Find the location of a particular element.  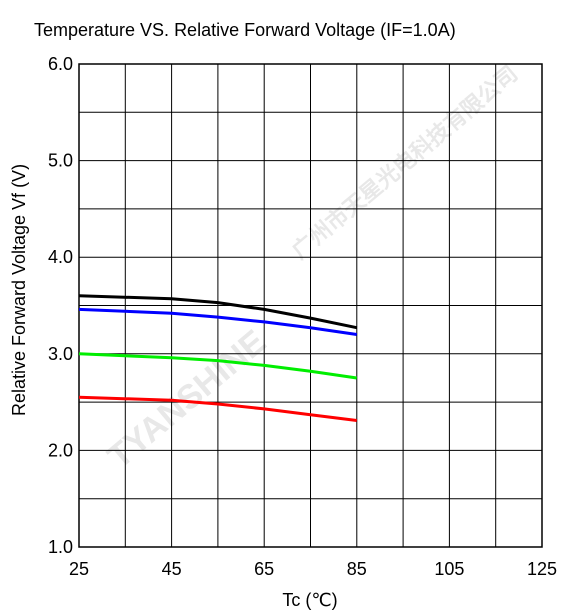

x-tick-label: 65 is located at coordinates (264, 569).